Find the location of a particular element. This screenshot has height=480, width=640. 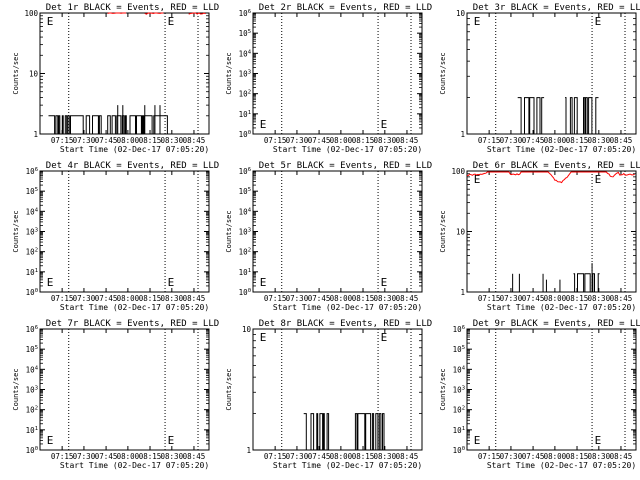

events-series-b is located at coordinates (368, 432).